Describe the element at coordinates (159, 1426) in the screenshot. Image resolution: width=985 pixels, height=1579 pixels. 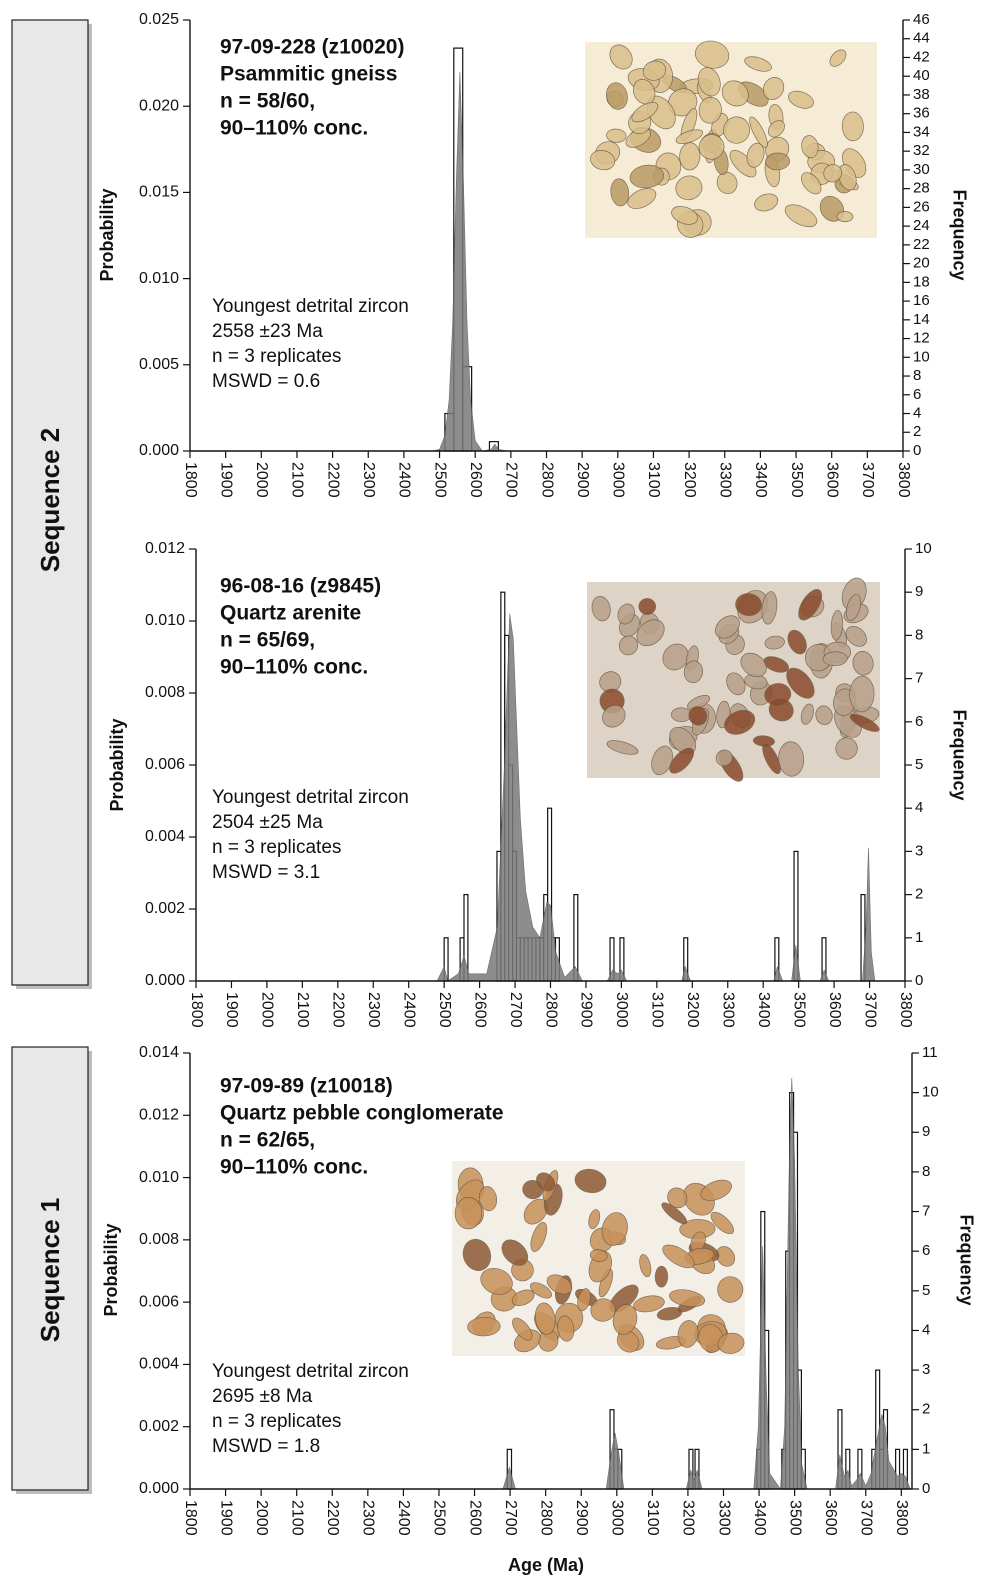
I see `y-tick-label: 0.002` at that location.